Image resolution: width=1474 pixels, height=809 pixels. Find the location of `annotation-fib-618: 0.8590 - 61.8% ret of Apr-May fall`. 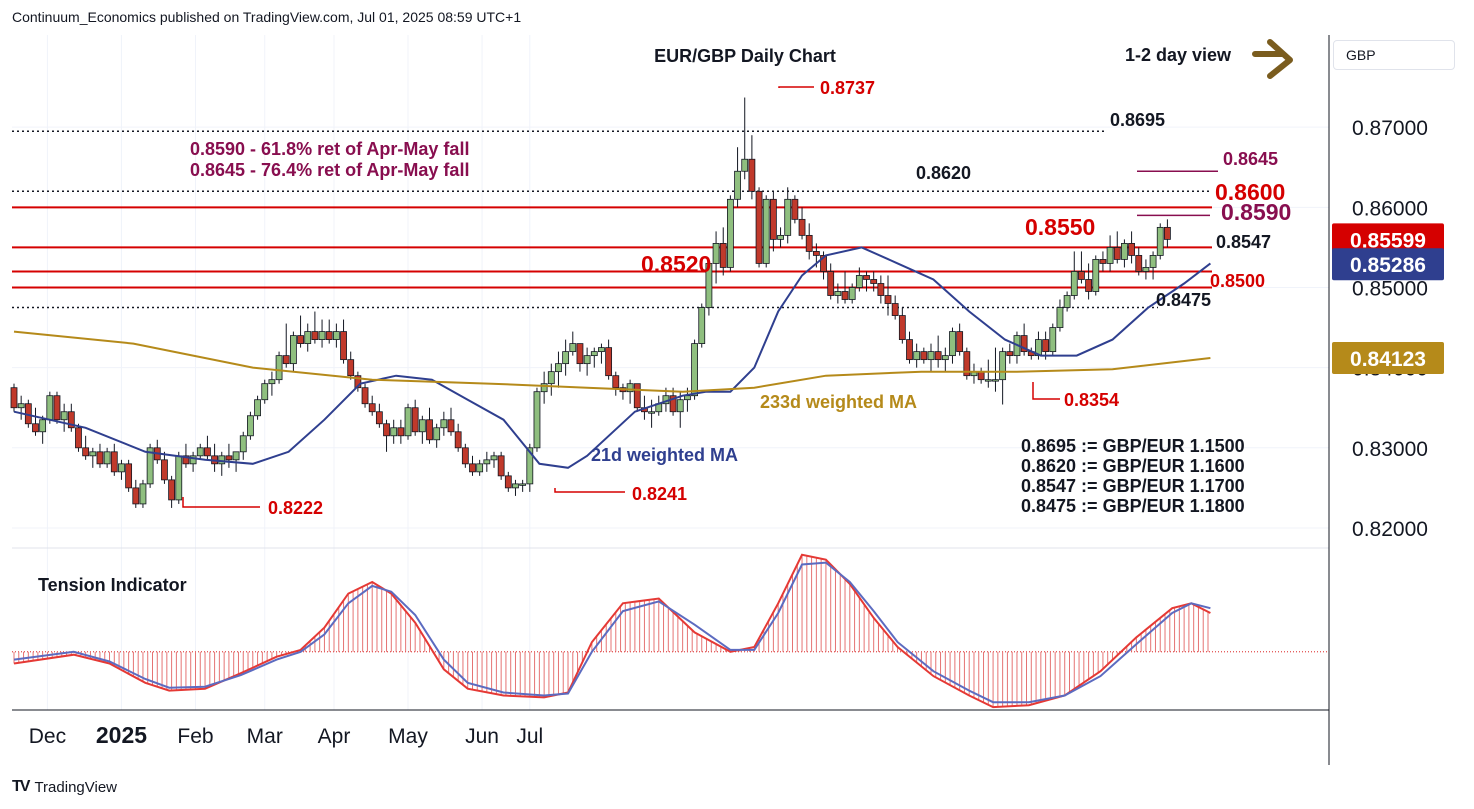

annotation-fib-618: 0.8590 - 61.8% ret of Apr-May fall is located at coordinates (329, 149).